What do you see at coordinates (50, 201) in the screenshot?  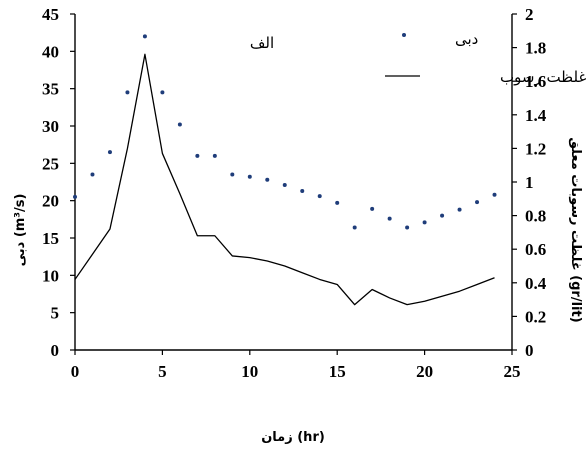 I see `y-tick-label: 20` at bounding box center [50, 201].